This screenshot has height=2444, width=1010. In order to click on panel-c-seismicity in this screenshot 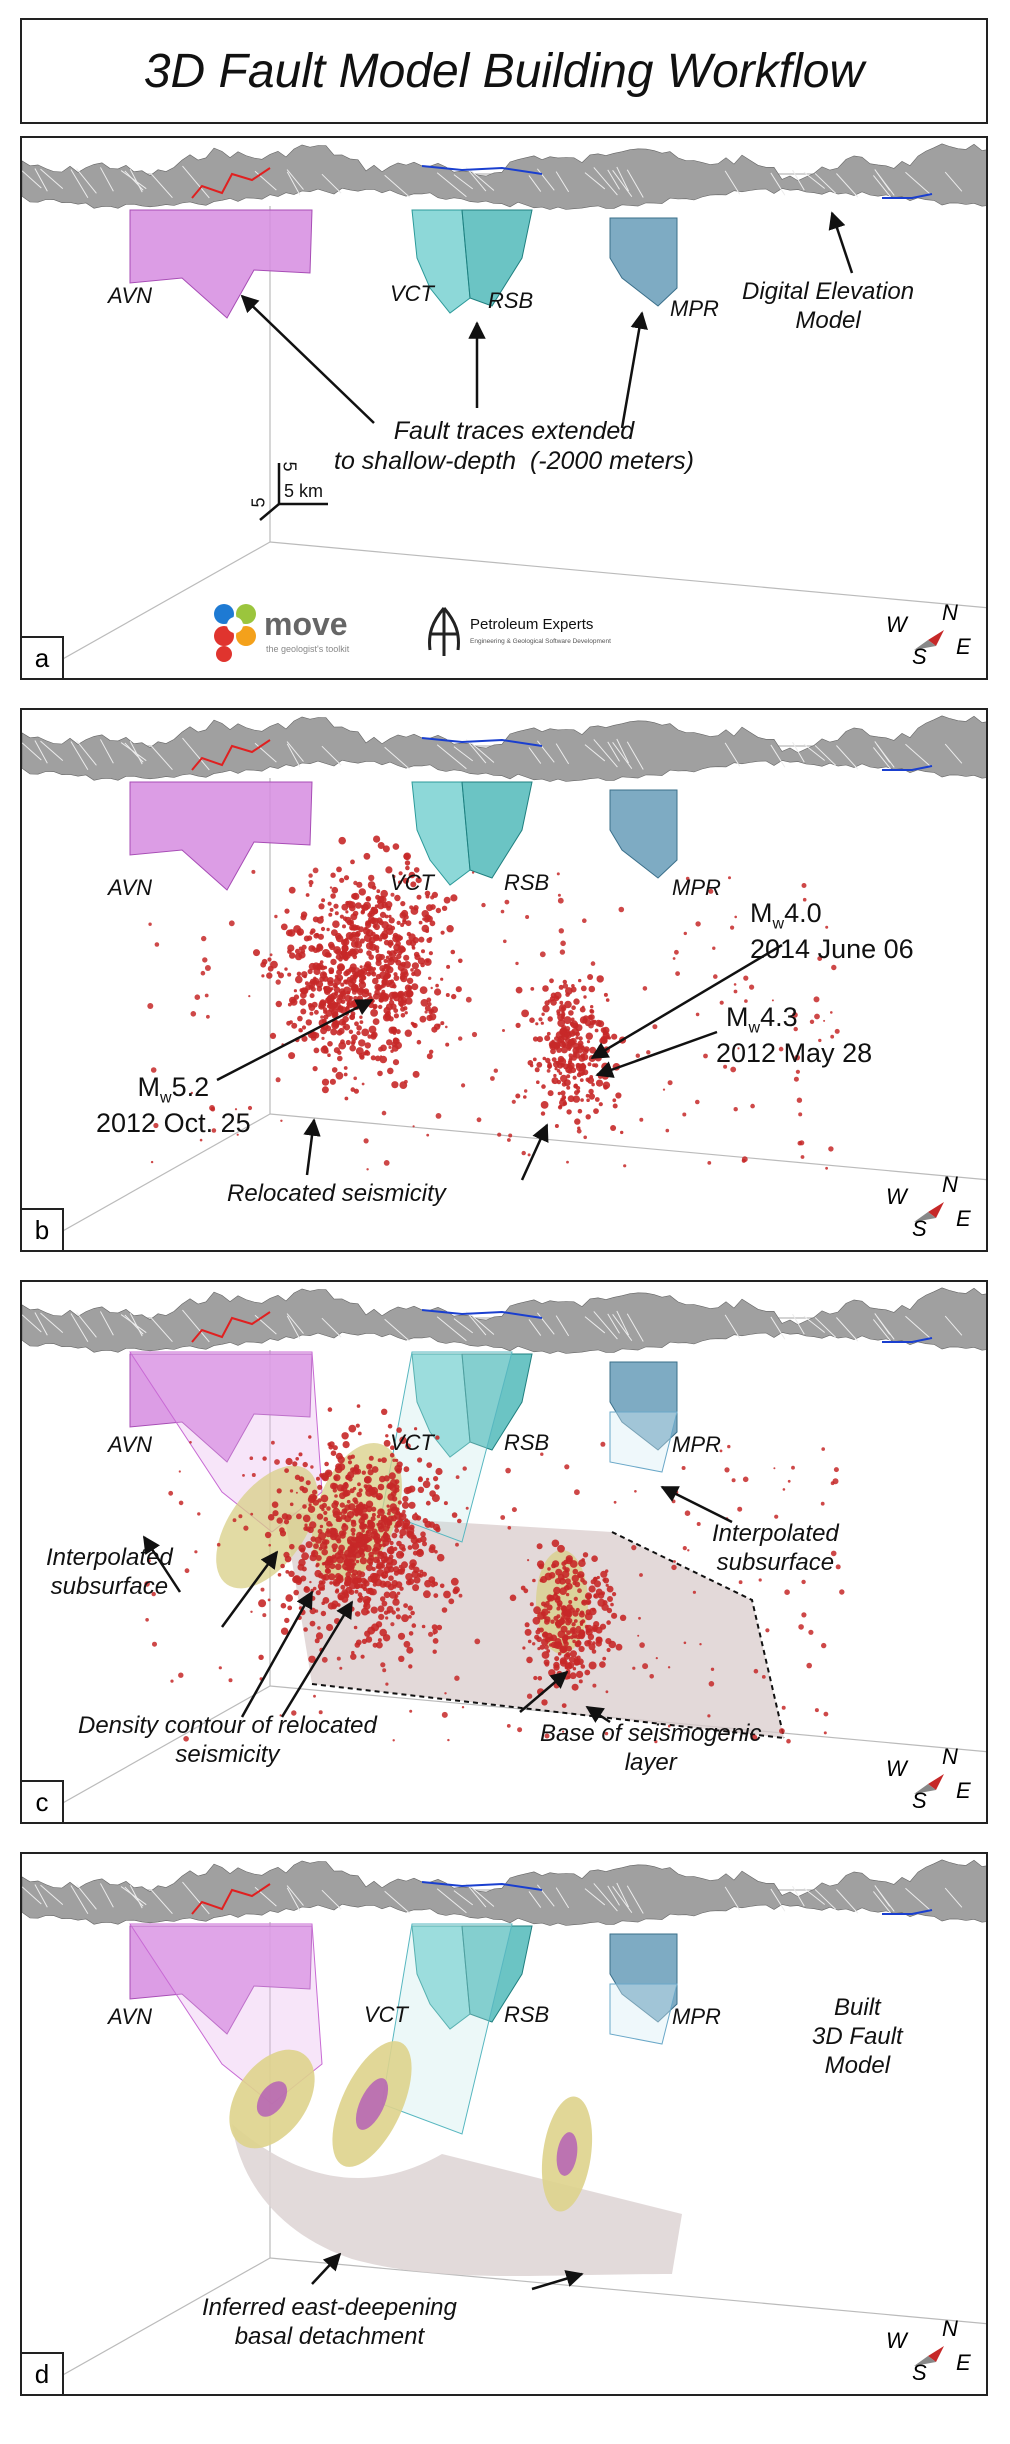, I will do `click(494, 1574)`.